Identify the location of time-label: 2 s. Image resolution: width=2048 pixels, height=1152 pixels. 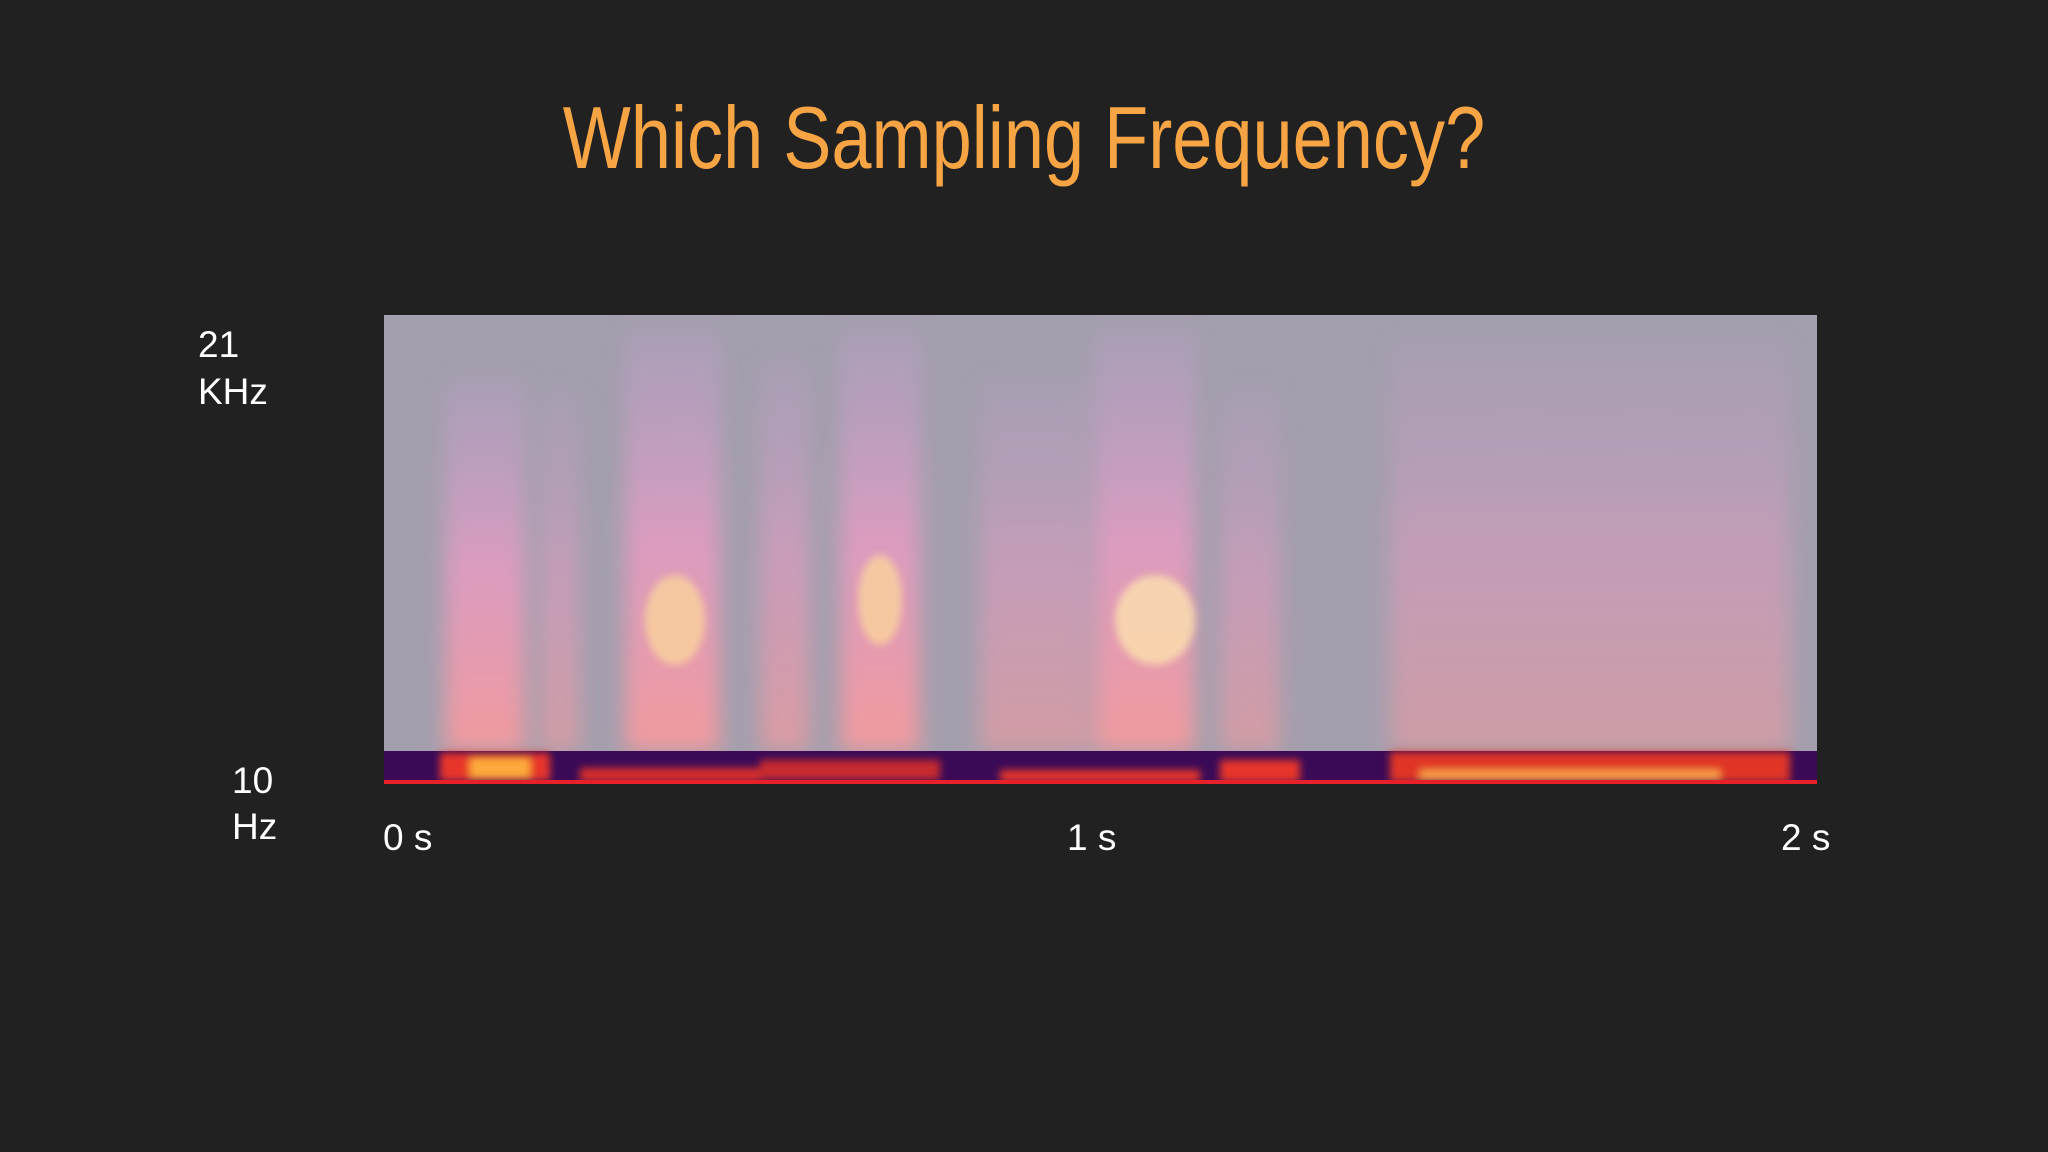
(1805, 837).